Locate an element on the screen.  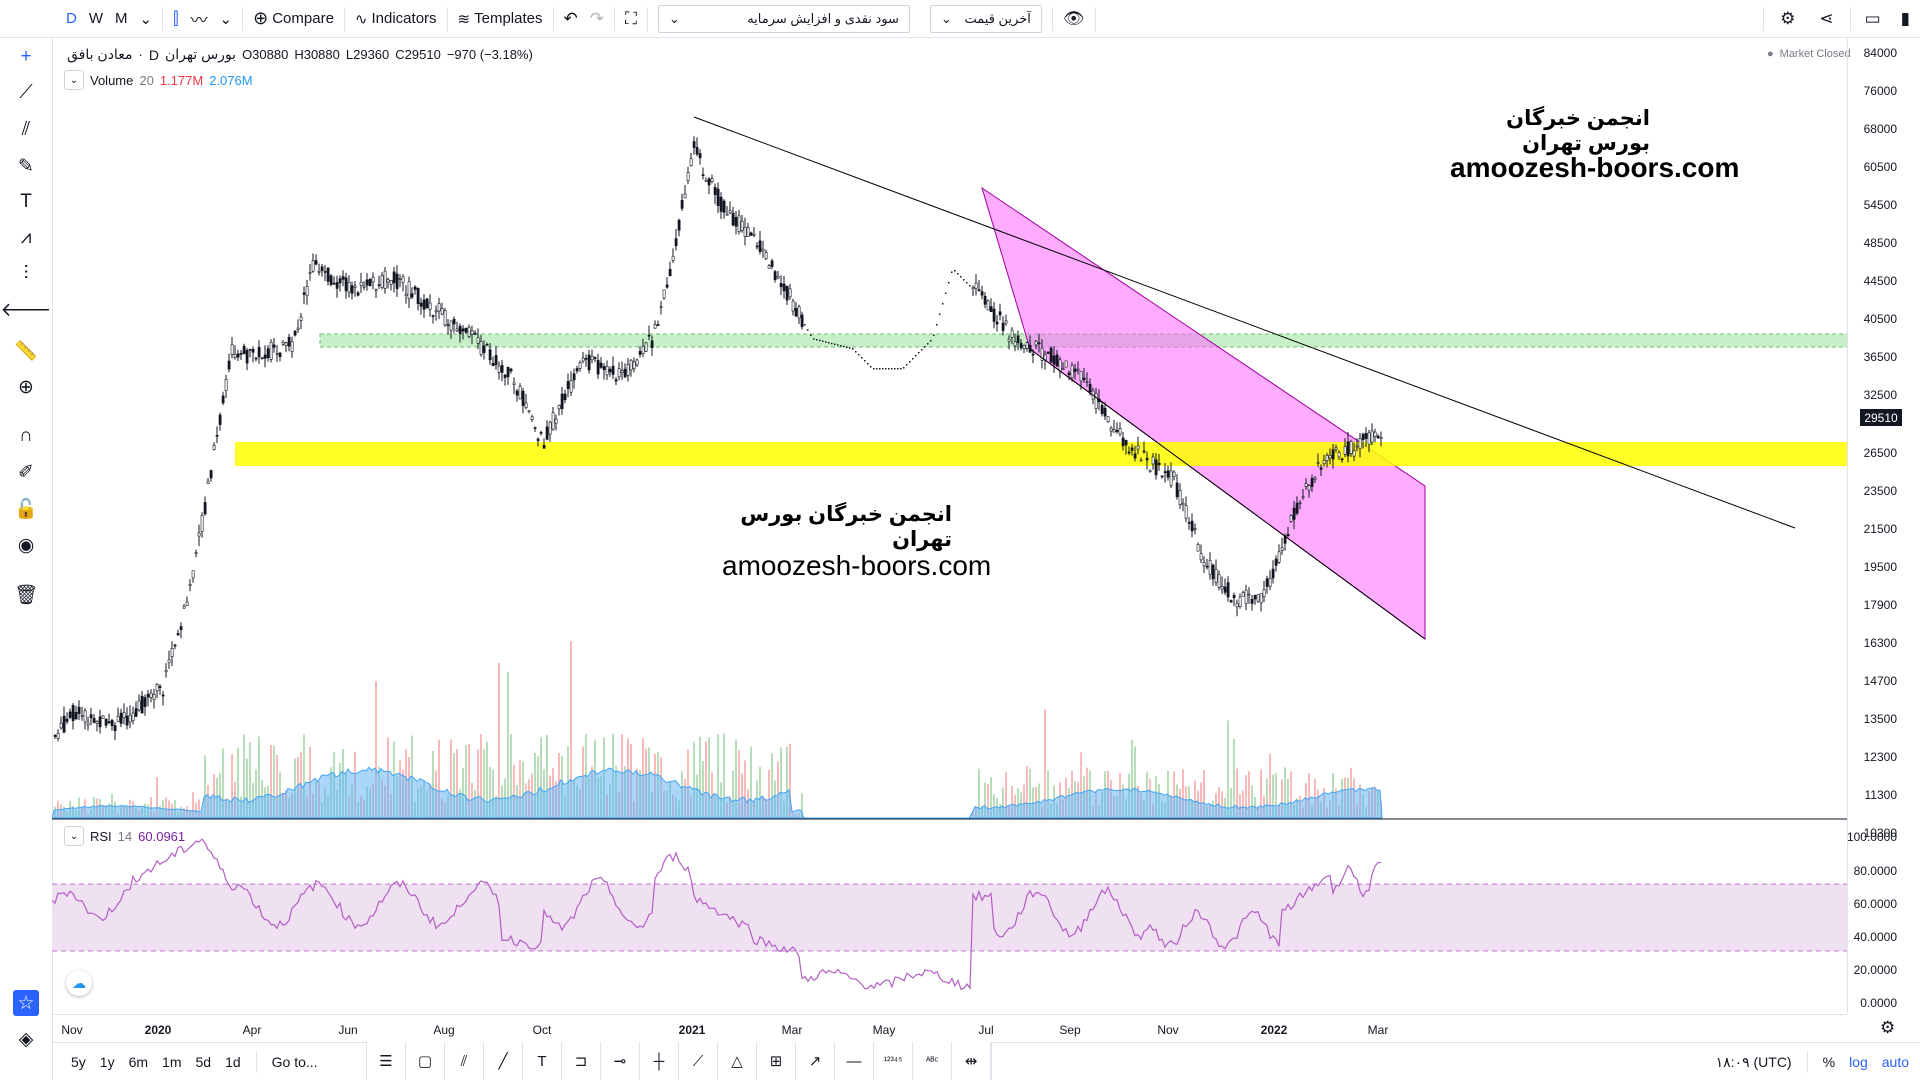
trash-icon: 🗑 is located at coordinates (26, 595).